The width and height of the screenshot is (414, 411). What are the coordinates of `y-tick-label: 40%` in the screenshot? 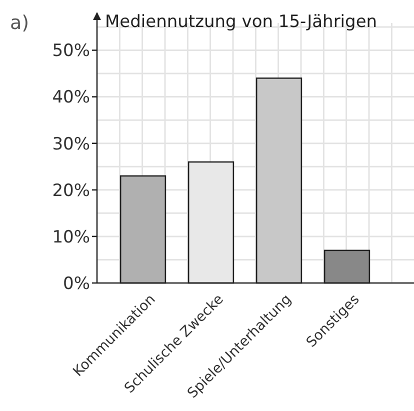 It's located at (71, 98).